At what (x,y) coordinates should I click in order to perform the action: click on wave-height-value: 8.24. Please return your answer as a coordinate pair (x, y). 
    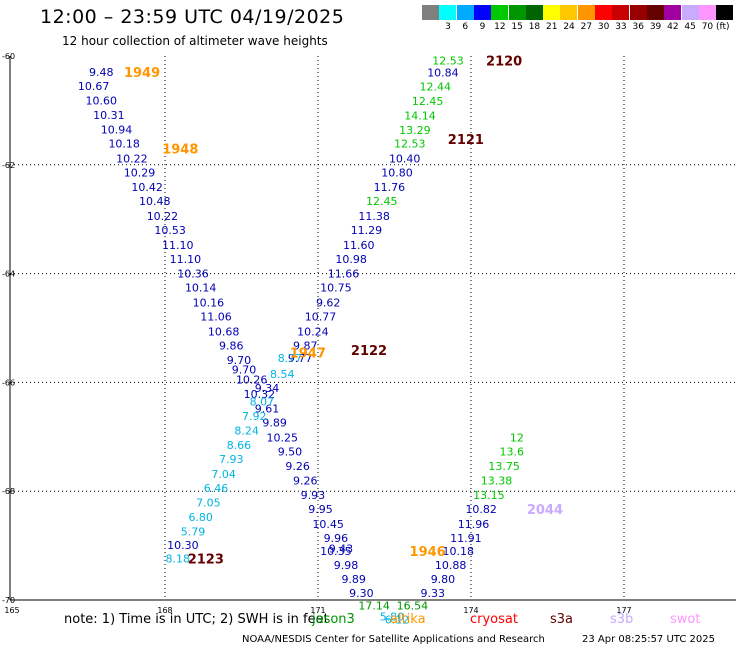
    Looking at the image, I should click on (246, 430).